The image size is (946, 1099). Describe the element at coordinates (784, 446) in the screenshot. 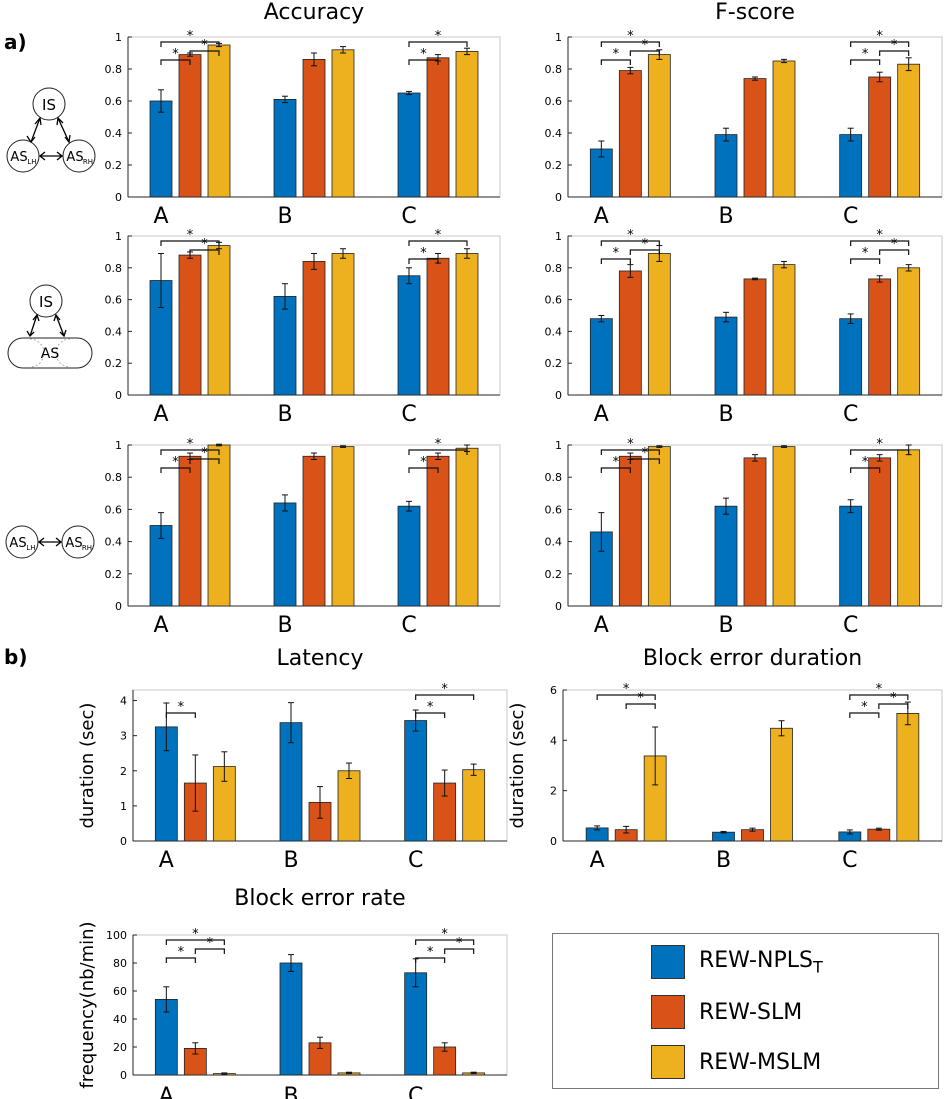

I see `error-bar-fs3-mslm-B` at that location.